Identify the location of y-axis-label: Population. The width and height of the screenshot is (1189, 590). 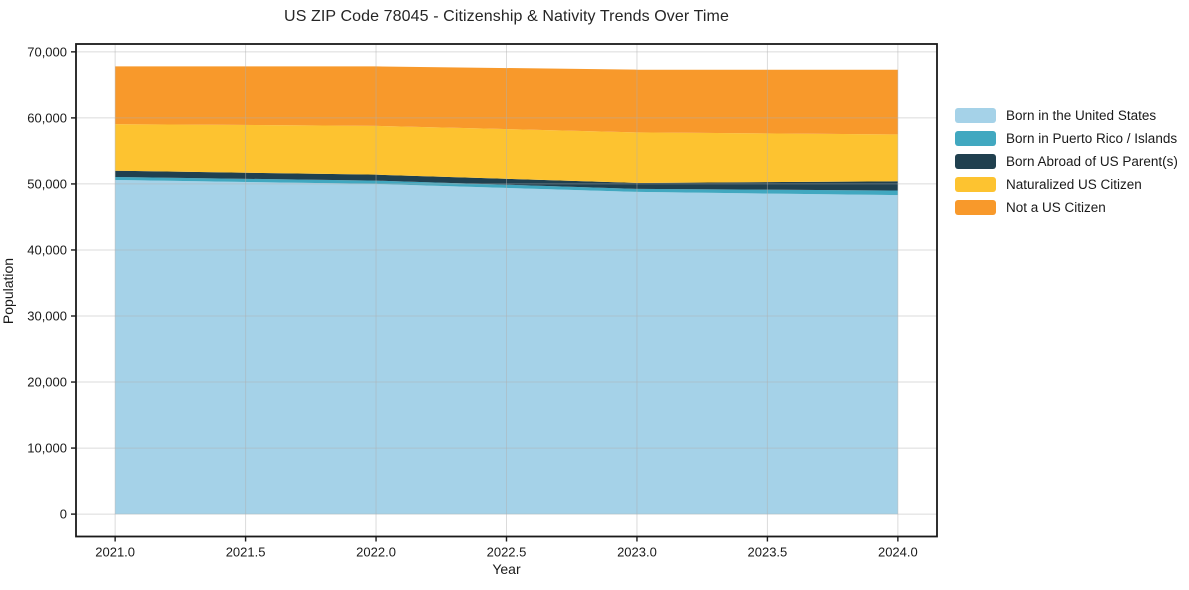
(8, 291).